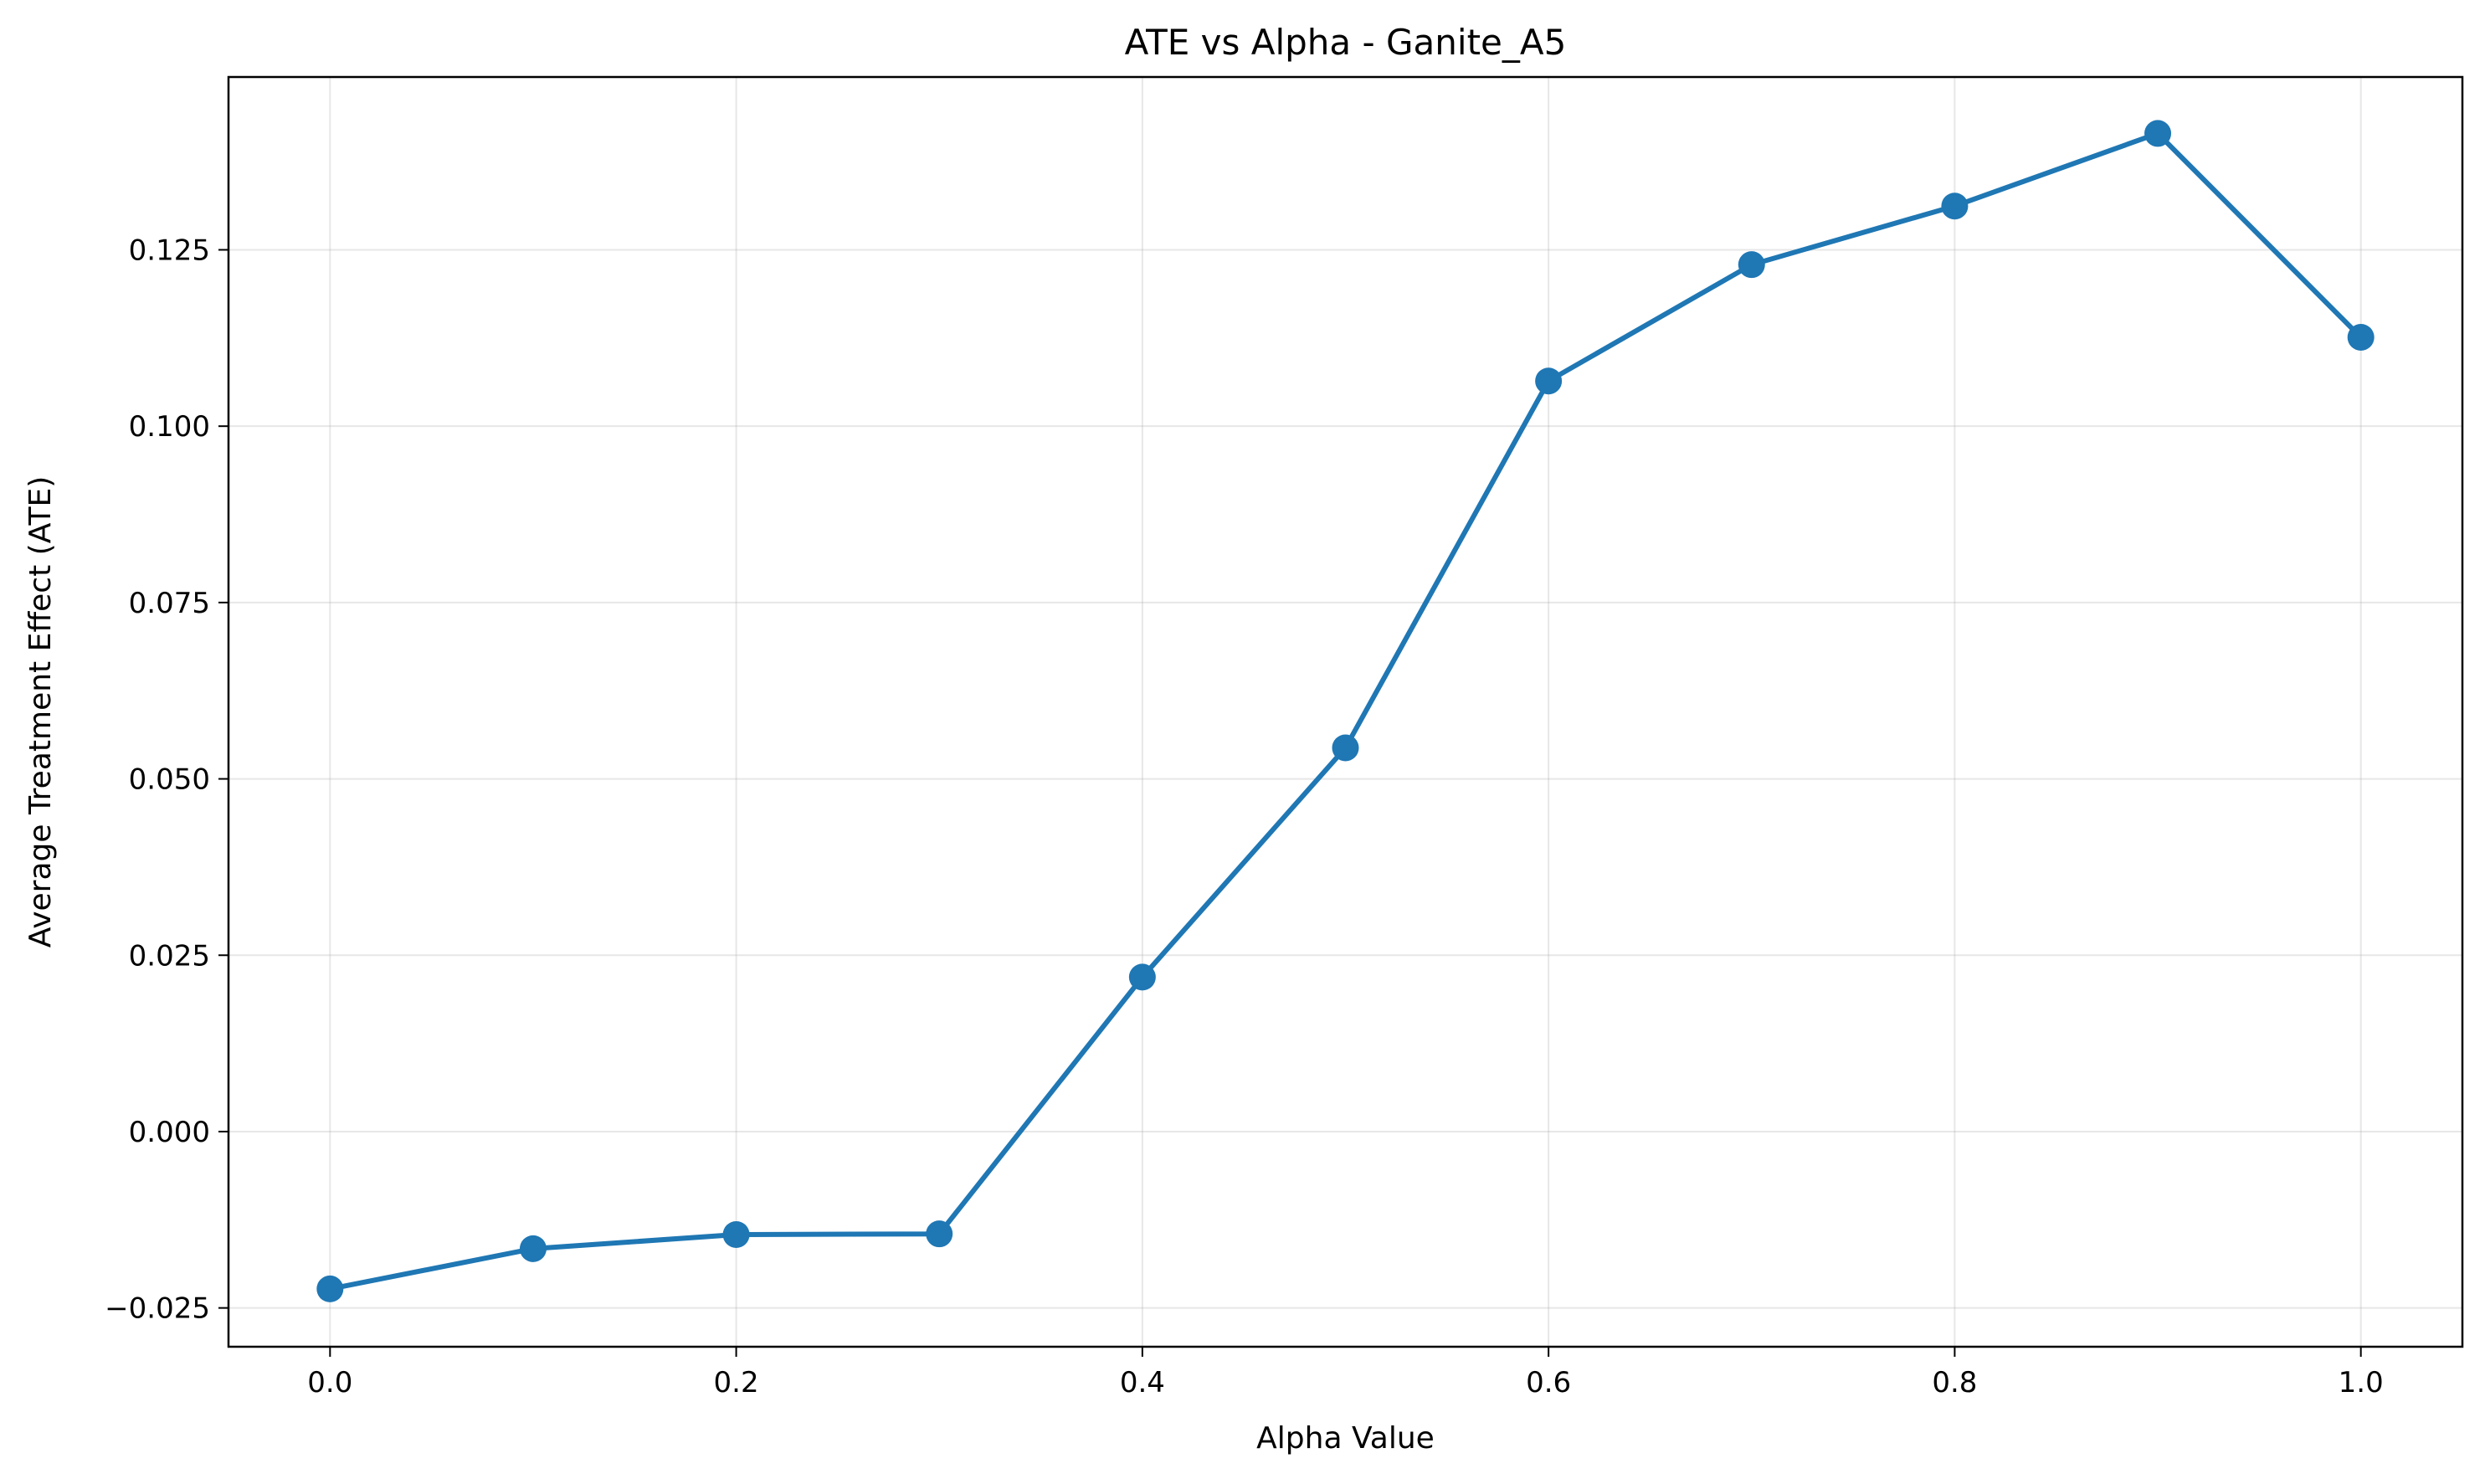 The width and height of the screenshot is (2485, 1484). I want to click on x-tick-label: 0.0, so click(329, 1383).